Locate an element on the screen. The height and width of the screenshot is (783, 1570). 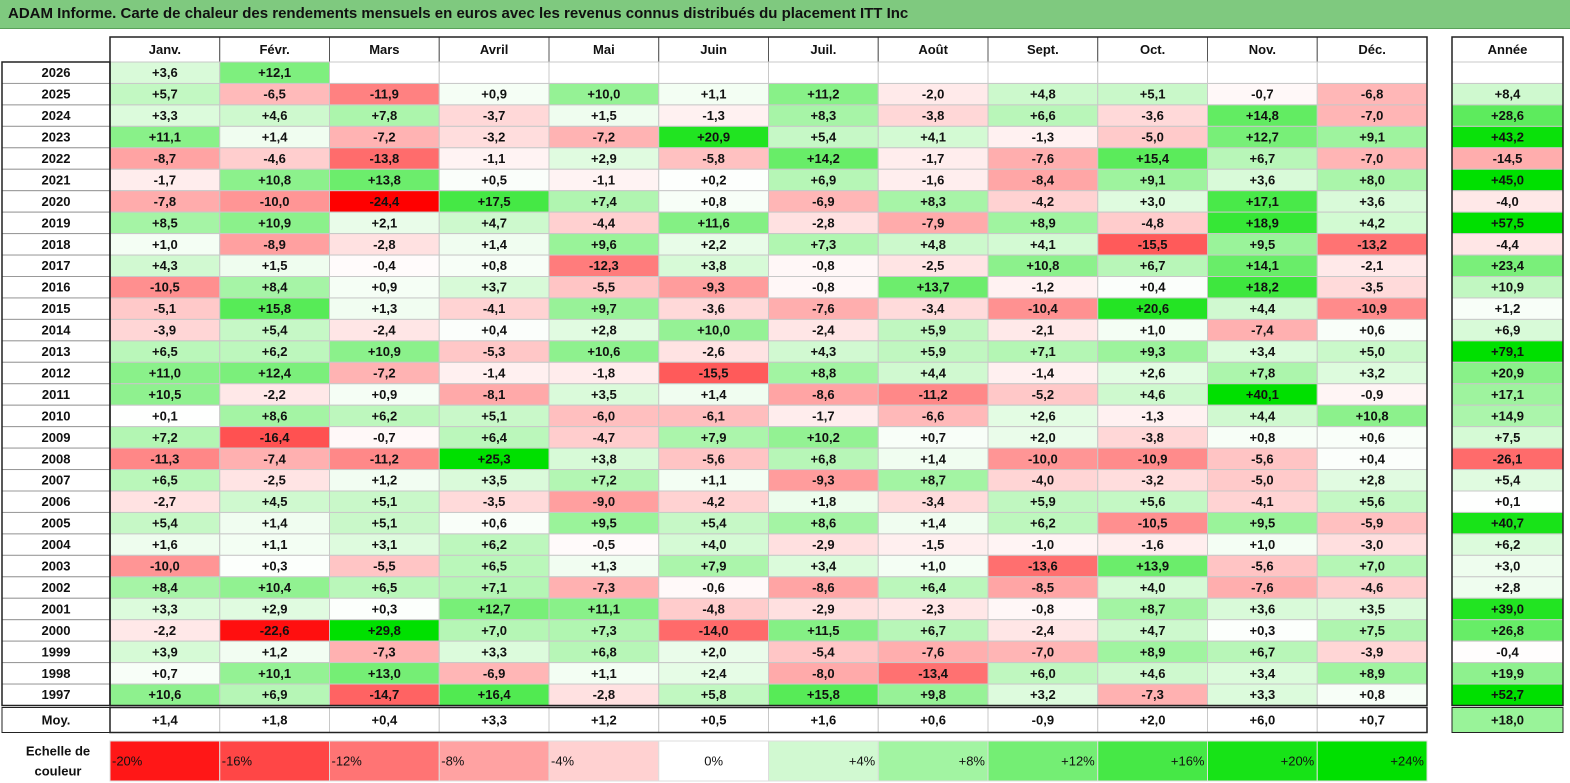
heat-cell-value: -8,6 is located at coordinates (823, 394).